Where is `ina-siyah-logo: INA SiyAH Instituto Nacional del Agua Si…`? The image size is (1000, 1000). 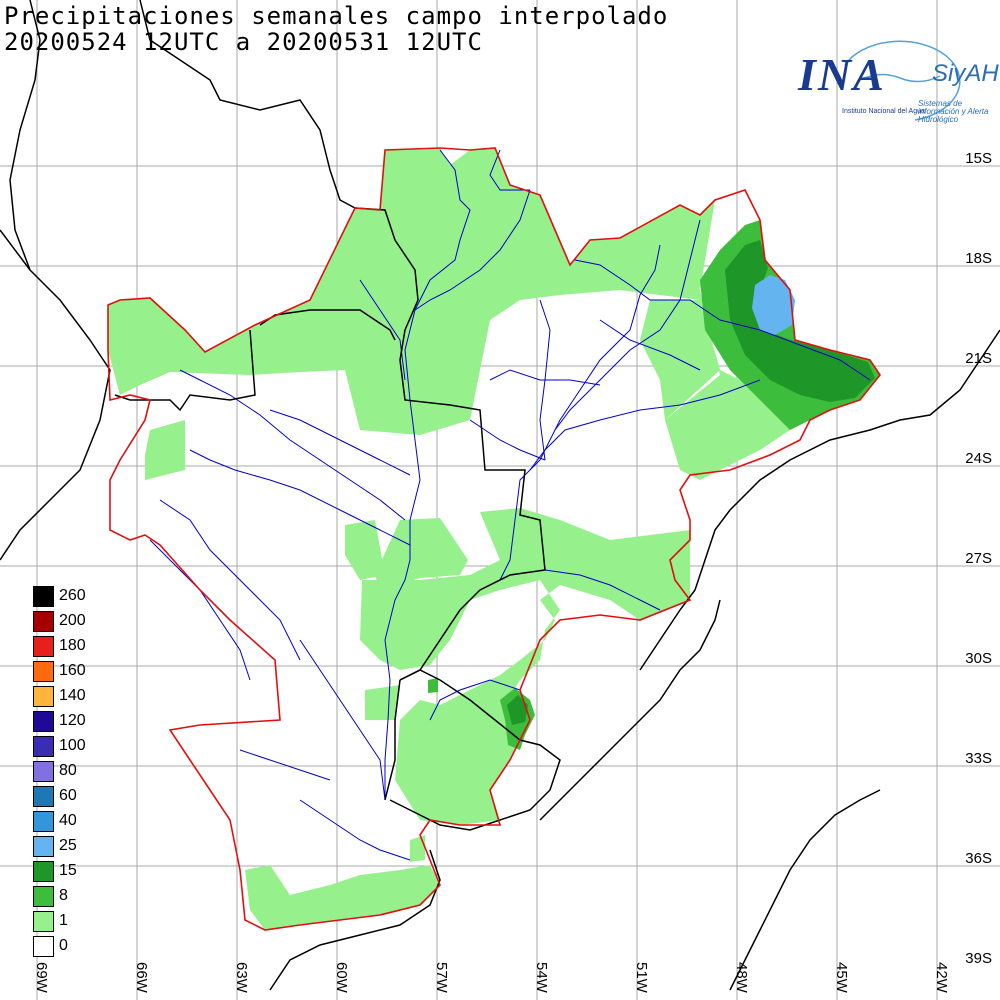 ina-siyah-logo: INA SiyAH Instituto Nacional del Agua Si… is located at coordinates (895, 80).